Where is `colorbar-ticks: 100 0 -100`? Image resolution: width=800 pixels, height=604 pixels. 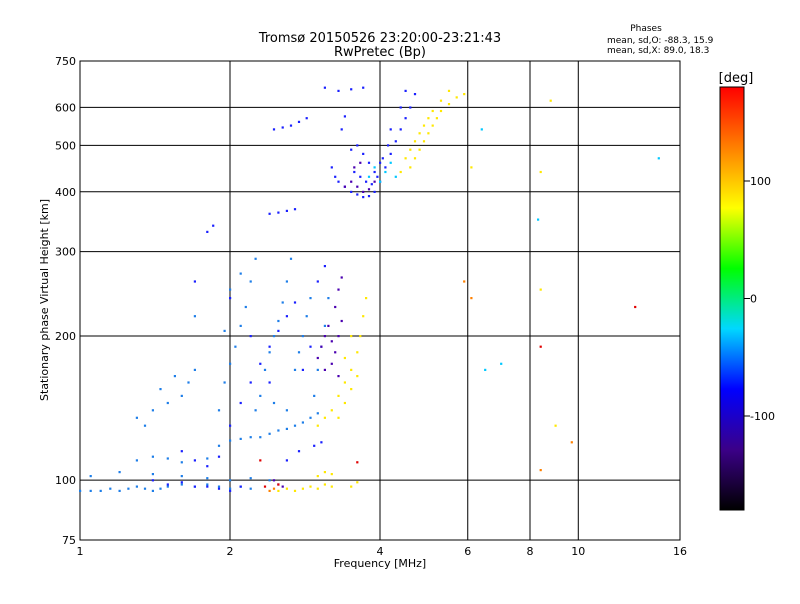 colorbar-ticks: 100 0 -100 is located at coordinates (759, 299).